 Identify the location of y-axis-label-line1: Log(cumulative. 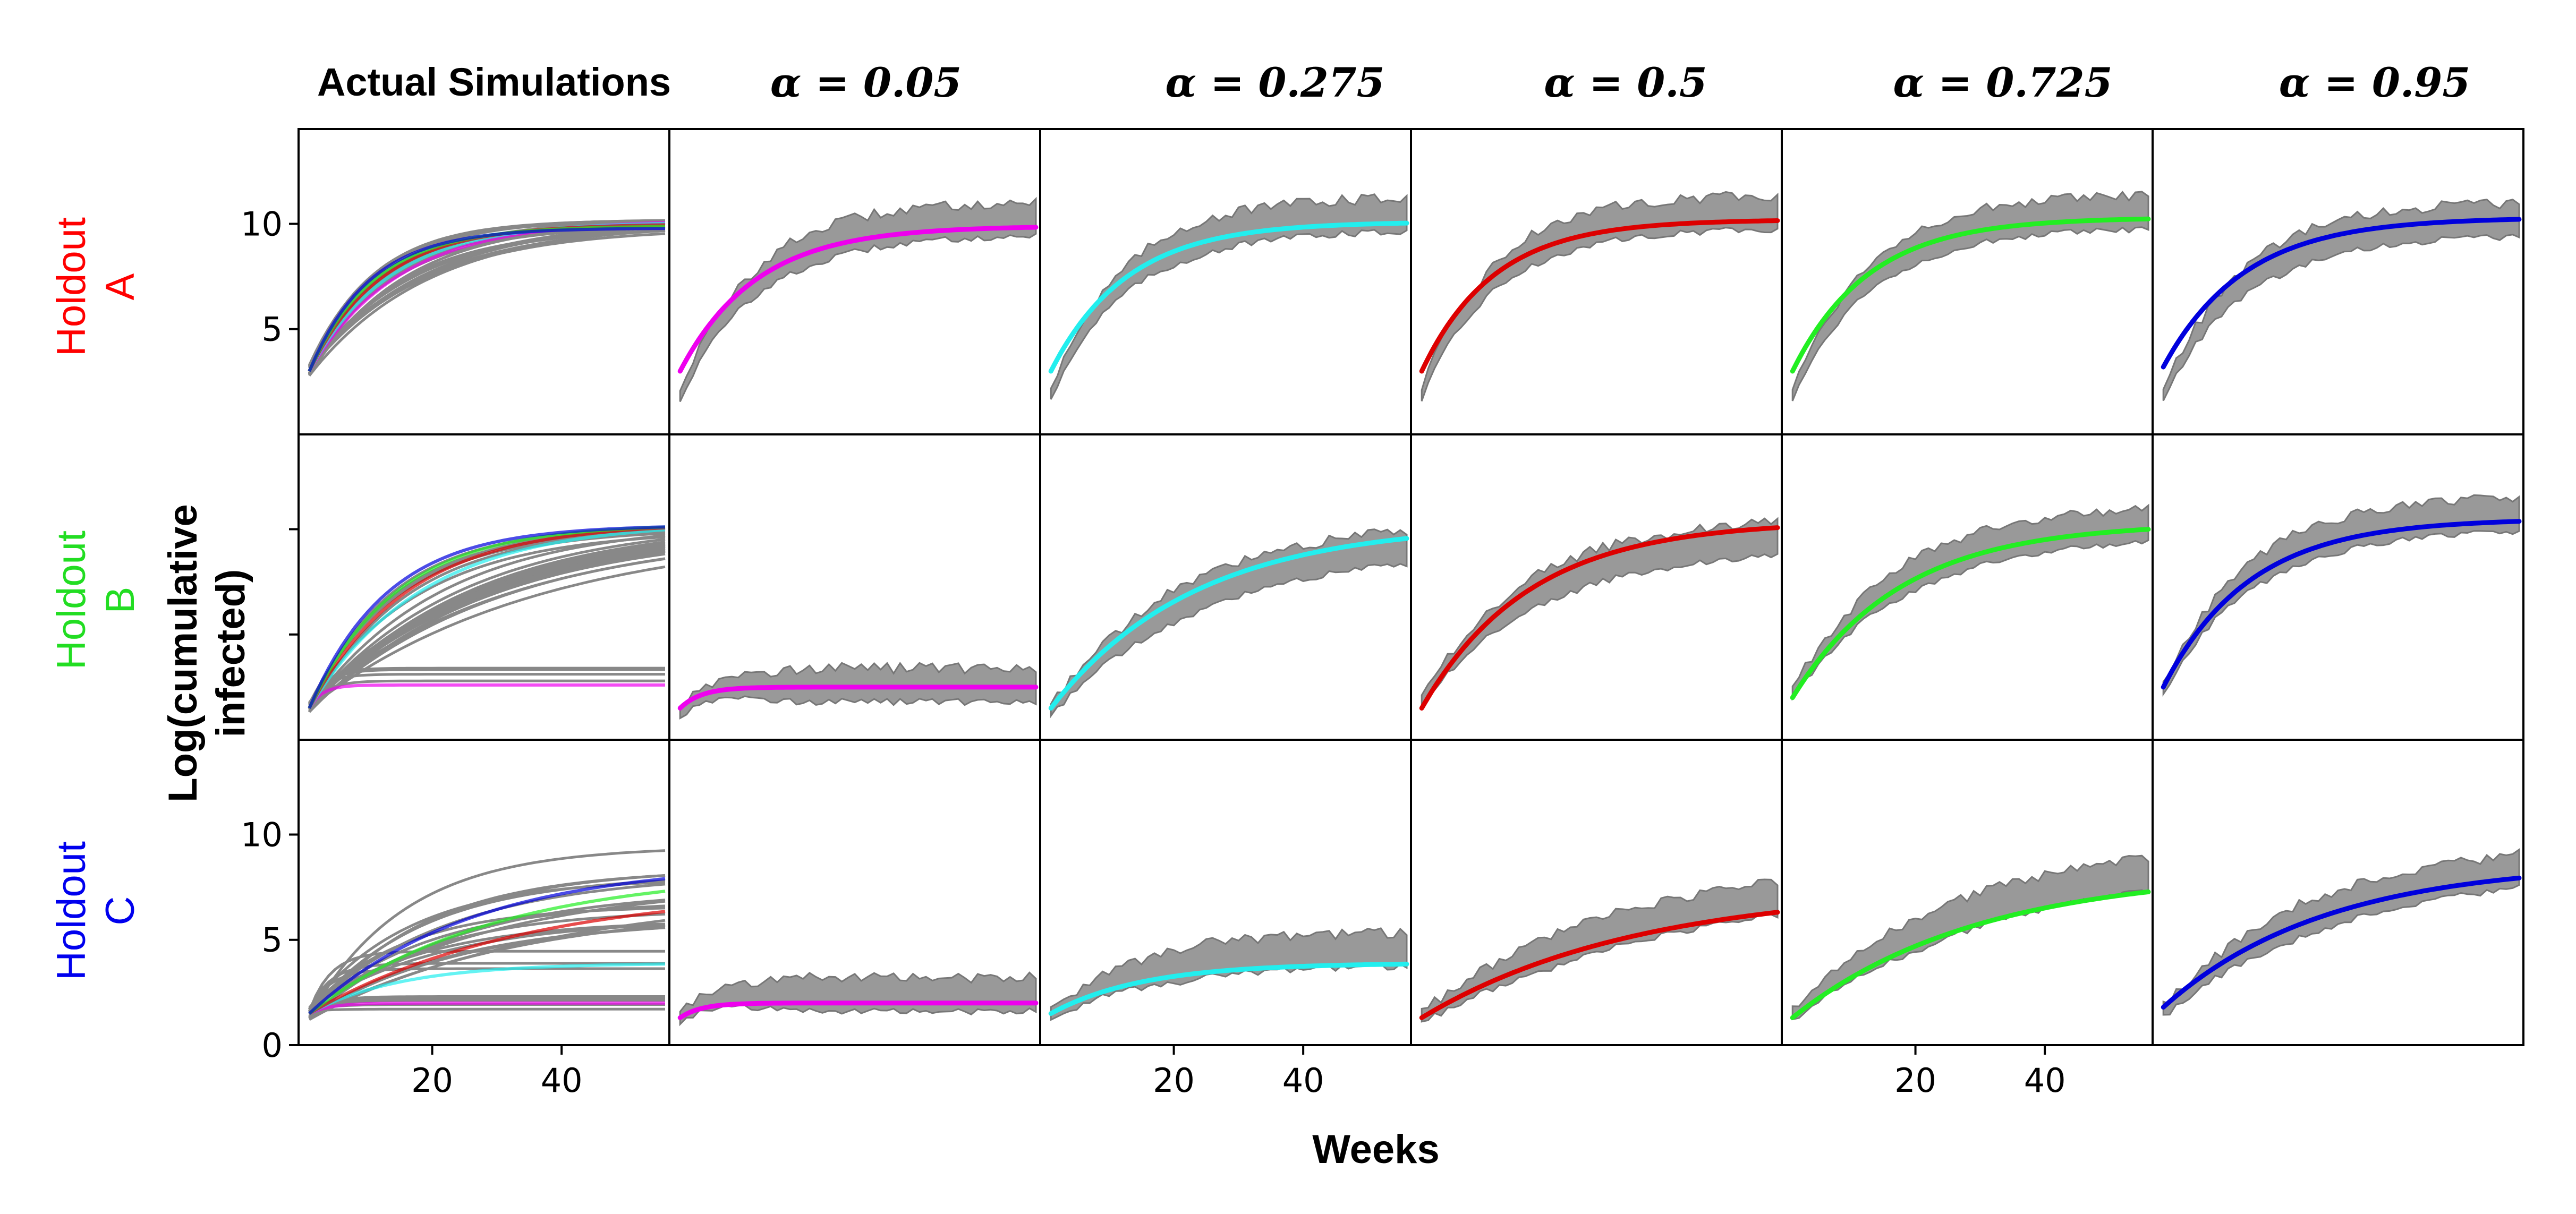
(183, 653).